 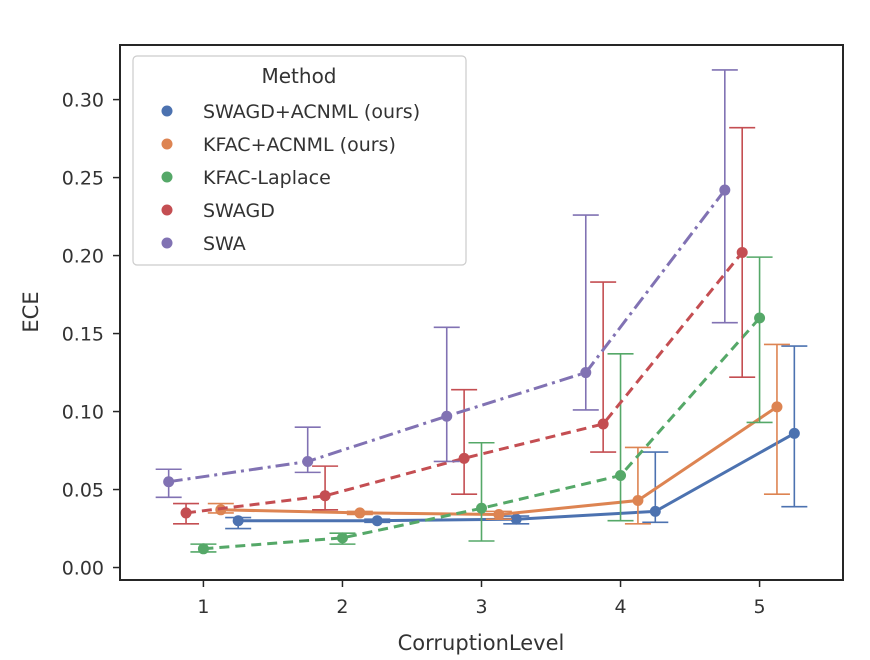 What do you see at coordinates (760, 607) in the screenshot?
I see `x-tick-label: 5` at bounding box center [760, 607].